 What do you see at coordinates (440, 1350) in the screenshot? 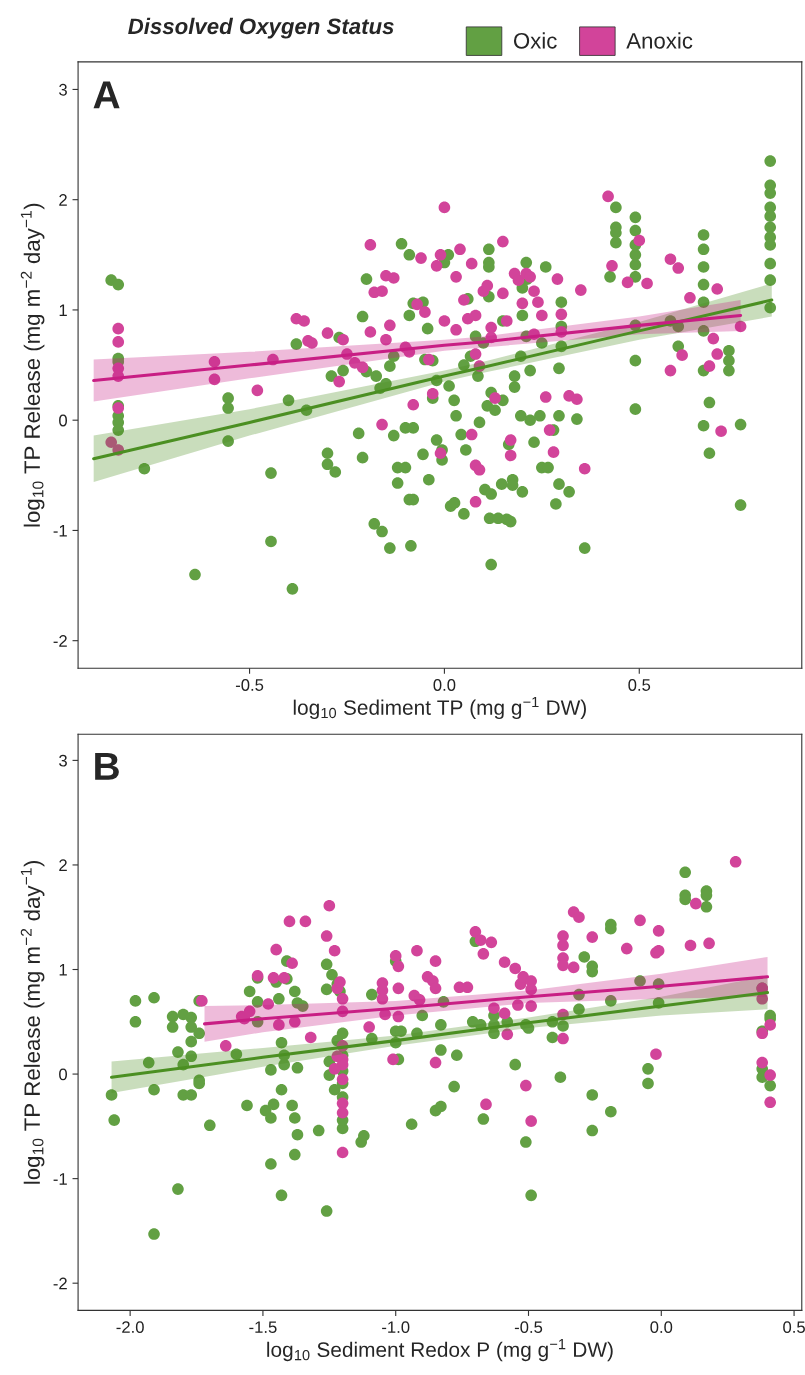
I see `x-axis-title: log$_{10}$ Sediment Redox P (mg g$^{−1}$ DW)` at bounding box center [440, 1350].